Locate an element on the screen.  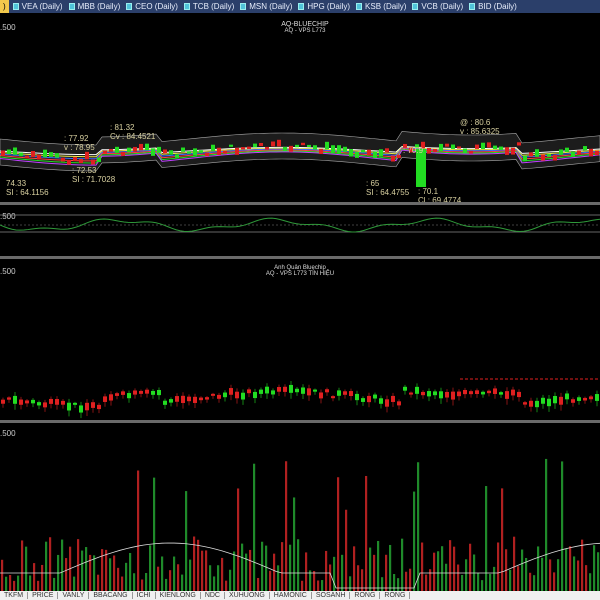
sheet-tab: SOSANH is located at coordinates (331, 595).